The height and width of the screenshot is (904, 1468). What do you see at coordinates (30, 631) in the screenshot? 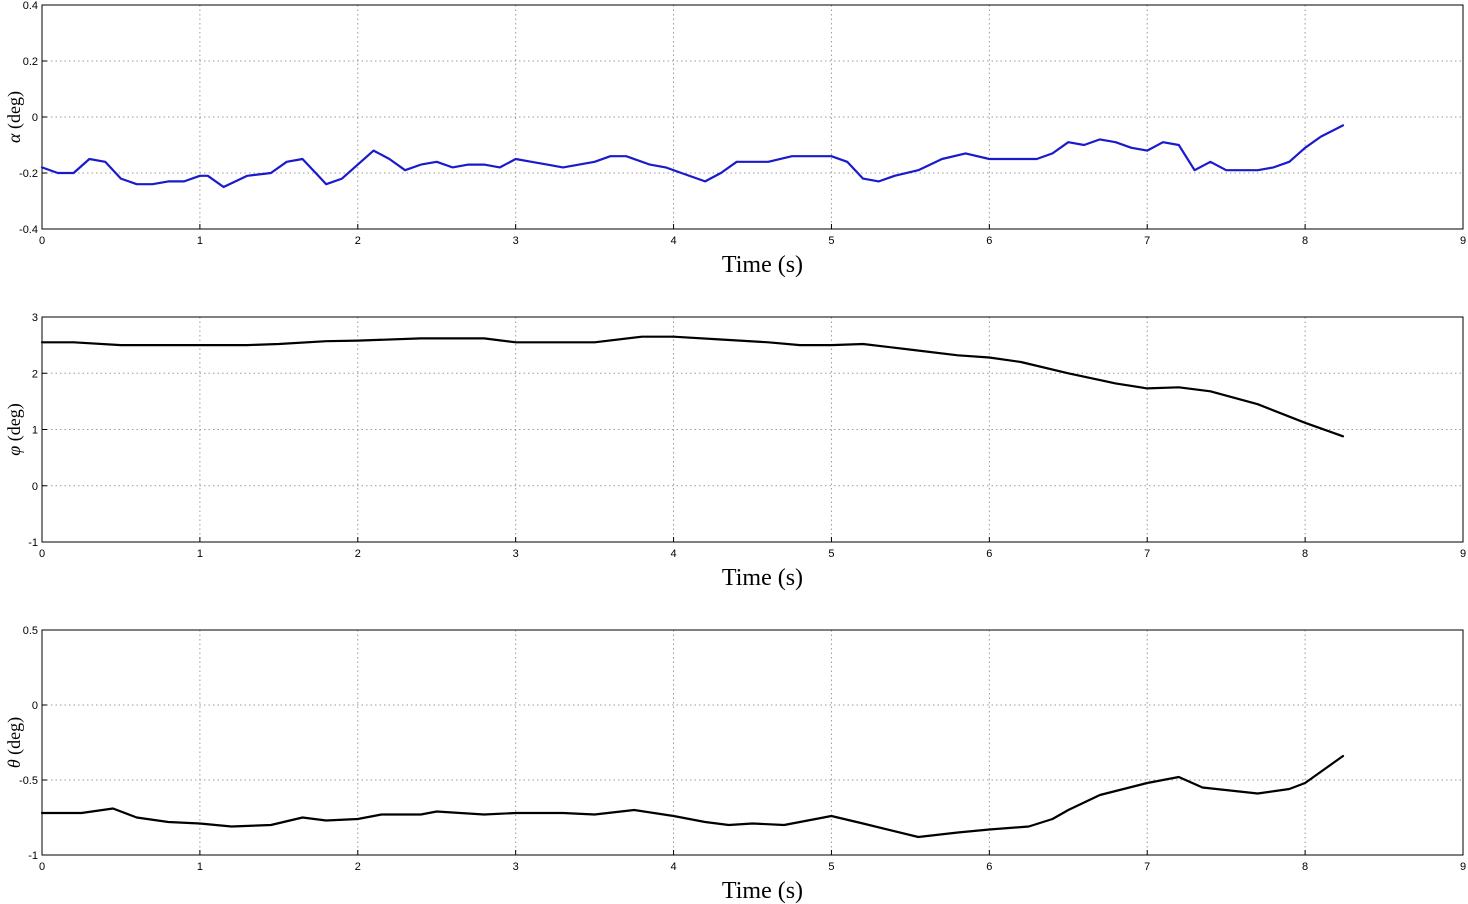
I see `theta-y-tick-label: 0.5` at bounding box center [30, 631].